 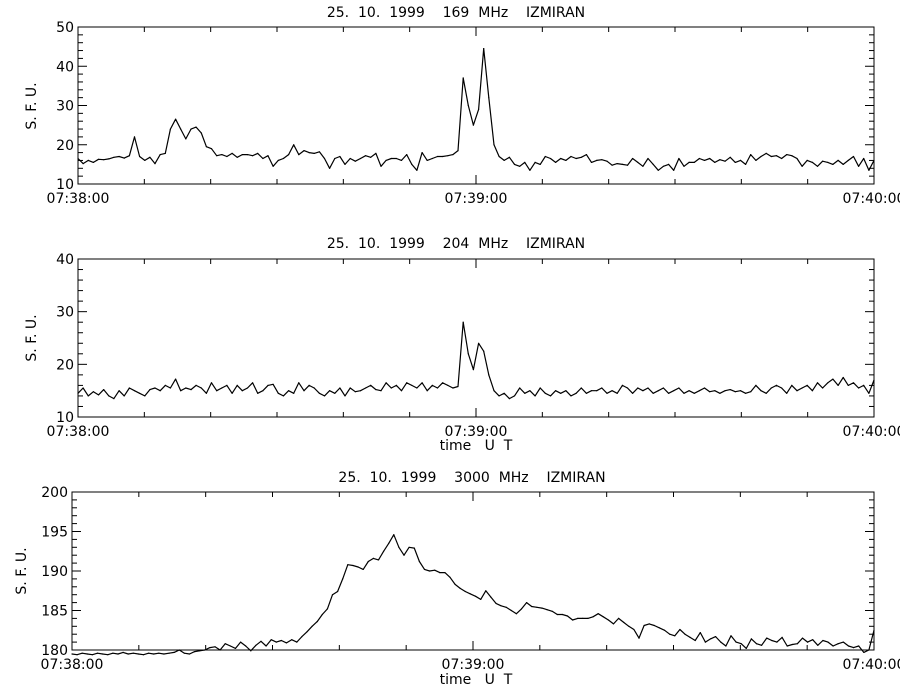 What do you see at coordinates (54, 572) in the screenshot?
I see `y-tick-label: 190` at bounding box center [54, 572].